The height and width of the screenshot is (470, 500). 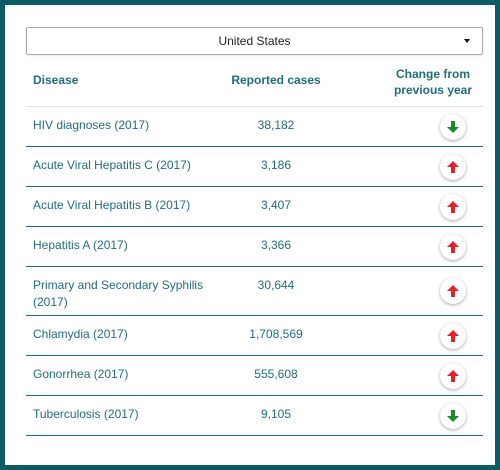 What do you see at coordinates (276, 165) in the screenshot?
I see `reported-cases: 3,186` at bounding box center [276, 165].